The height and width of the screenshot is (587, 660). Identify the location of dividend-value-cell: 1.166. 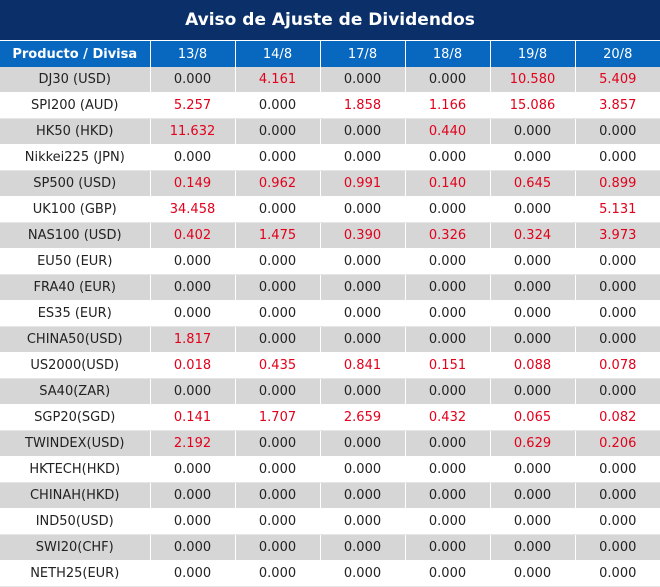
(448, 105).